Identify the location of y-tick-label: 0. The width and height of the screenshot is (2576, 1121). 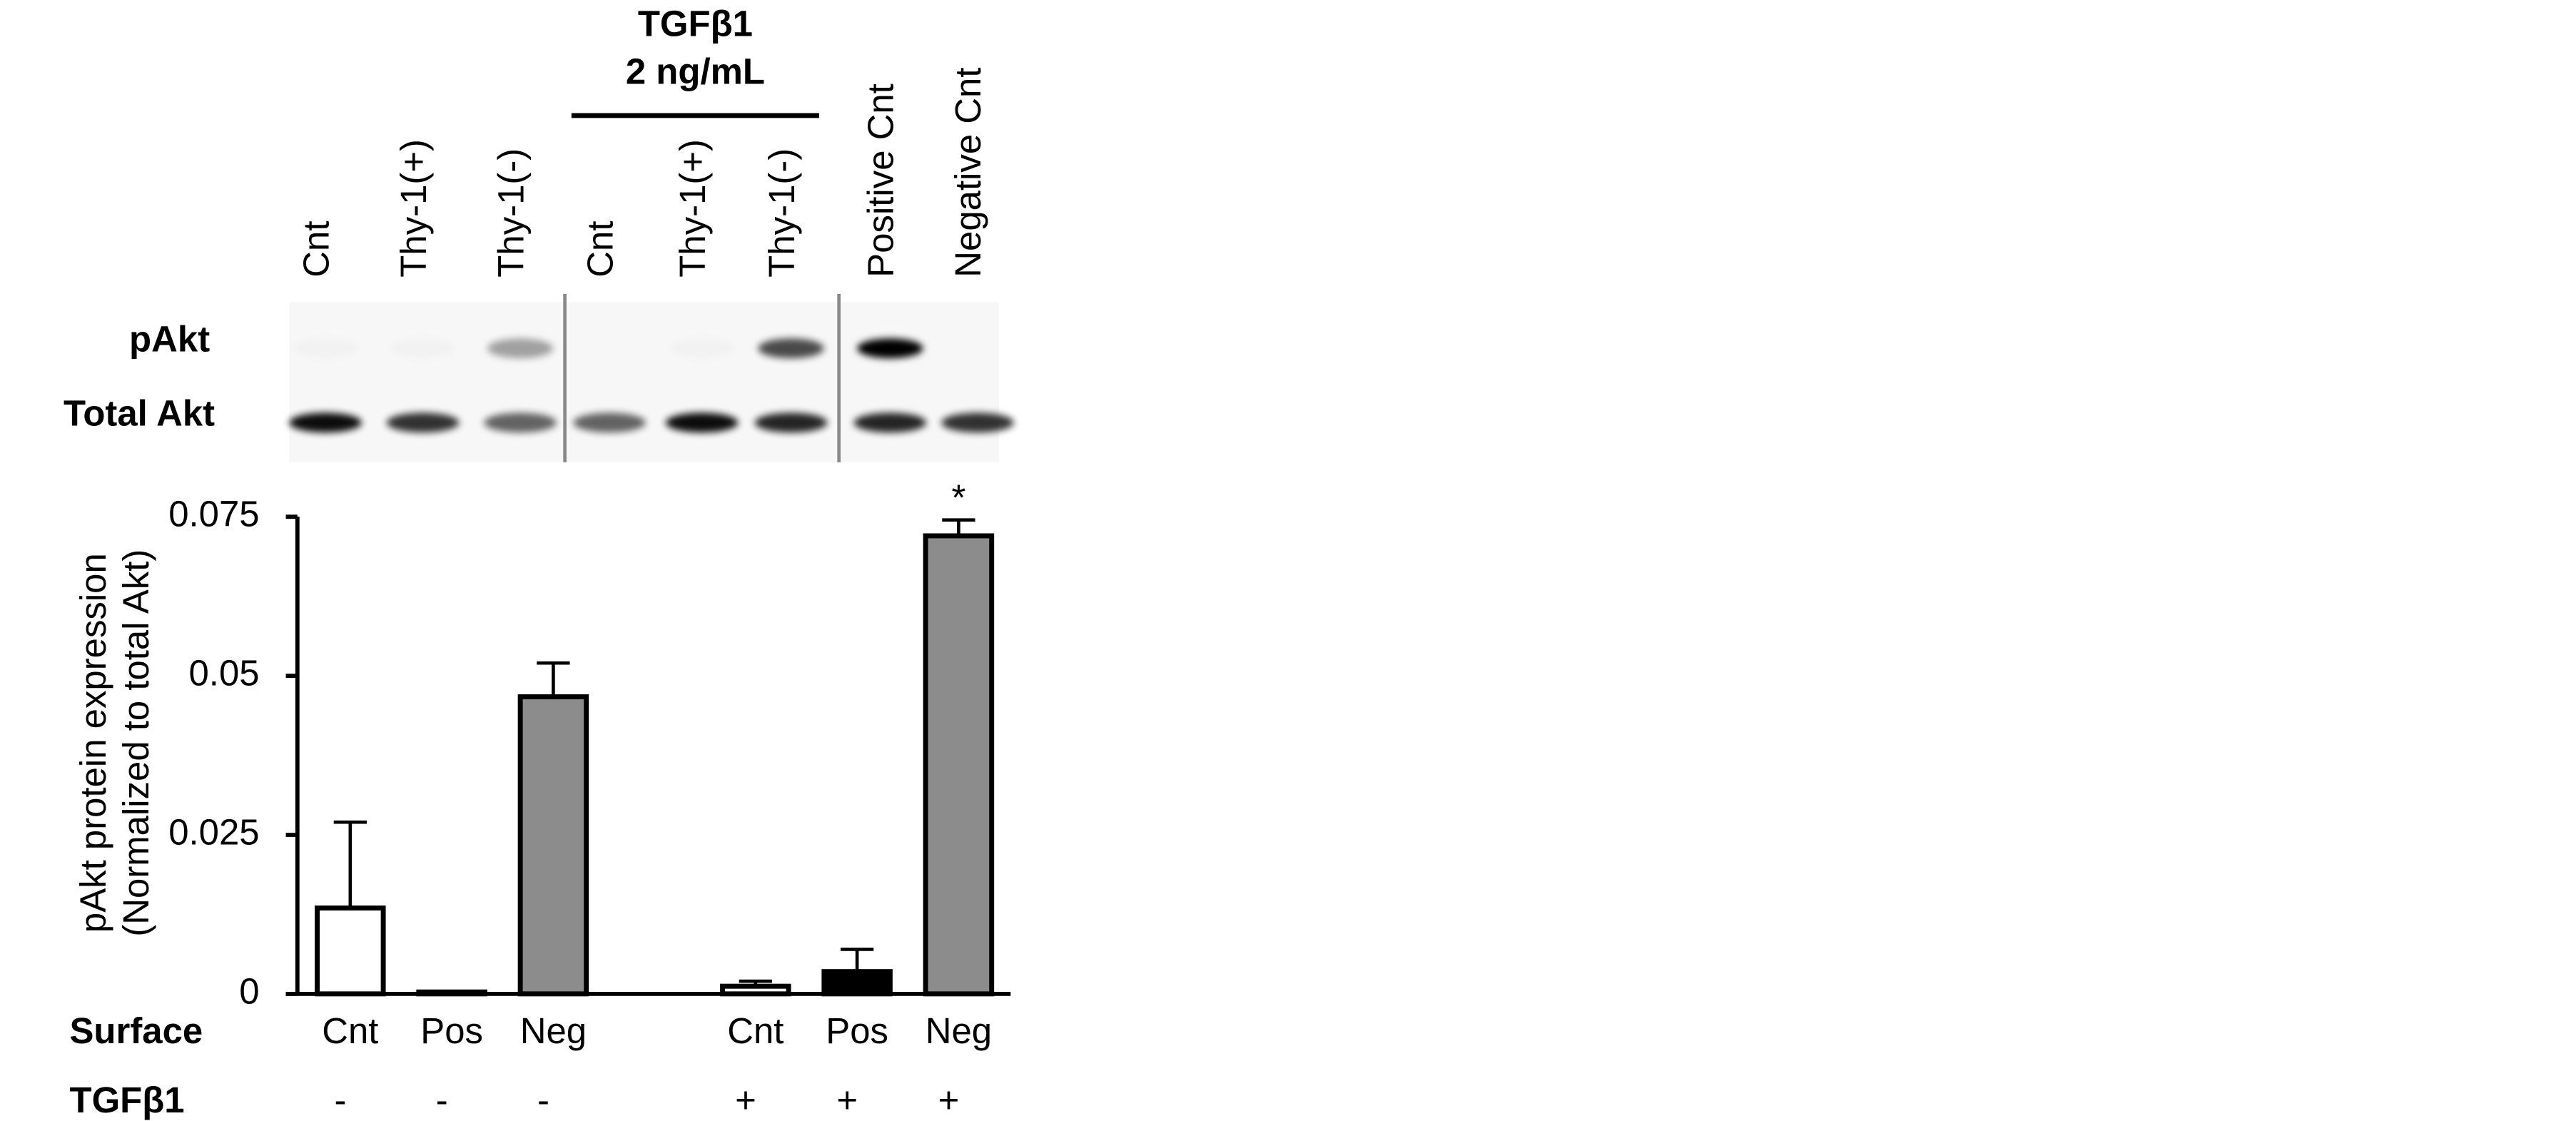
(249, 990).